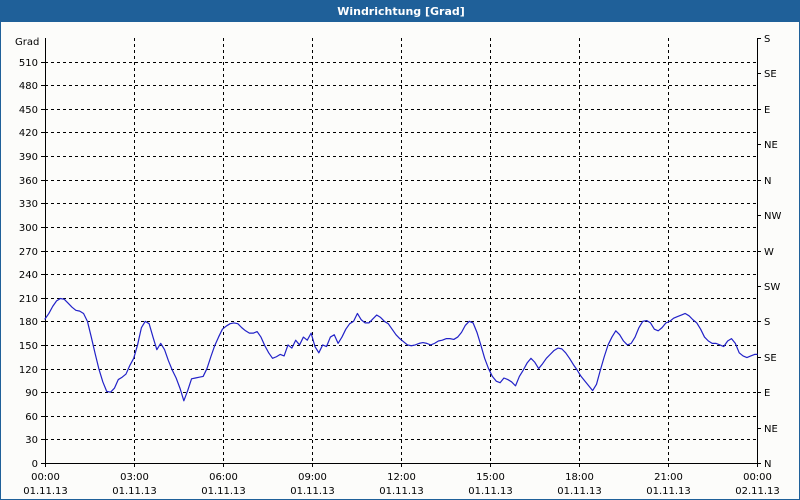  I want to click on y-tick-label: 180, so click(28, 322).